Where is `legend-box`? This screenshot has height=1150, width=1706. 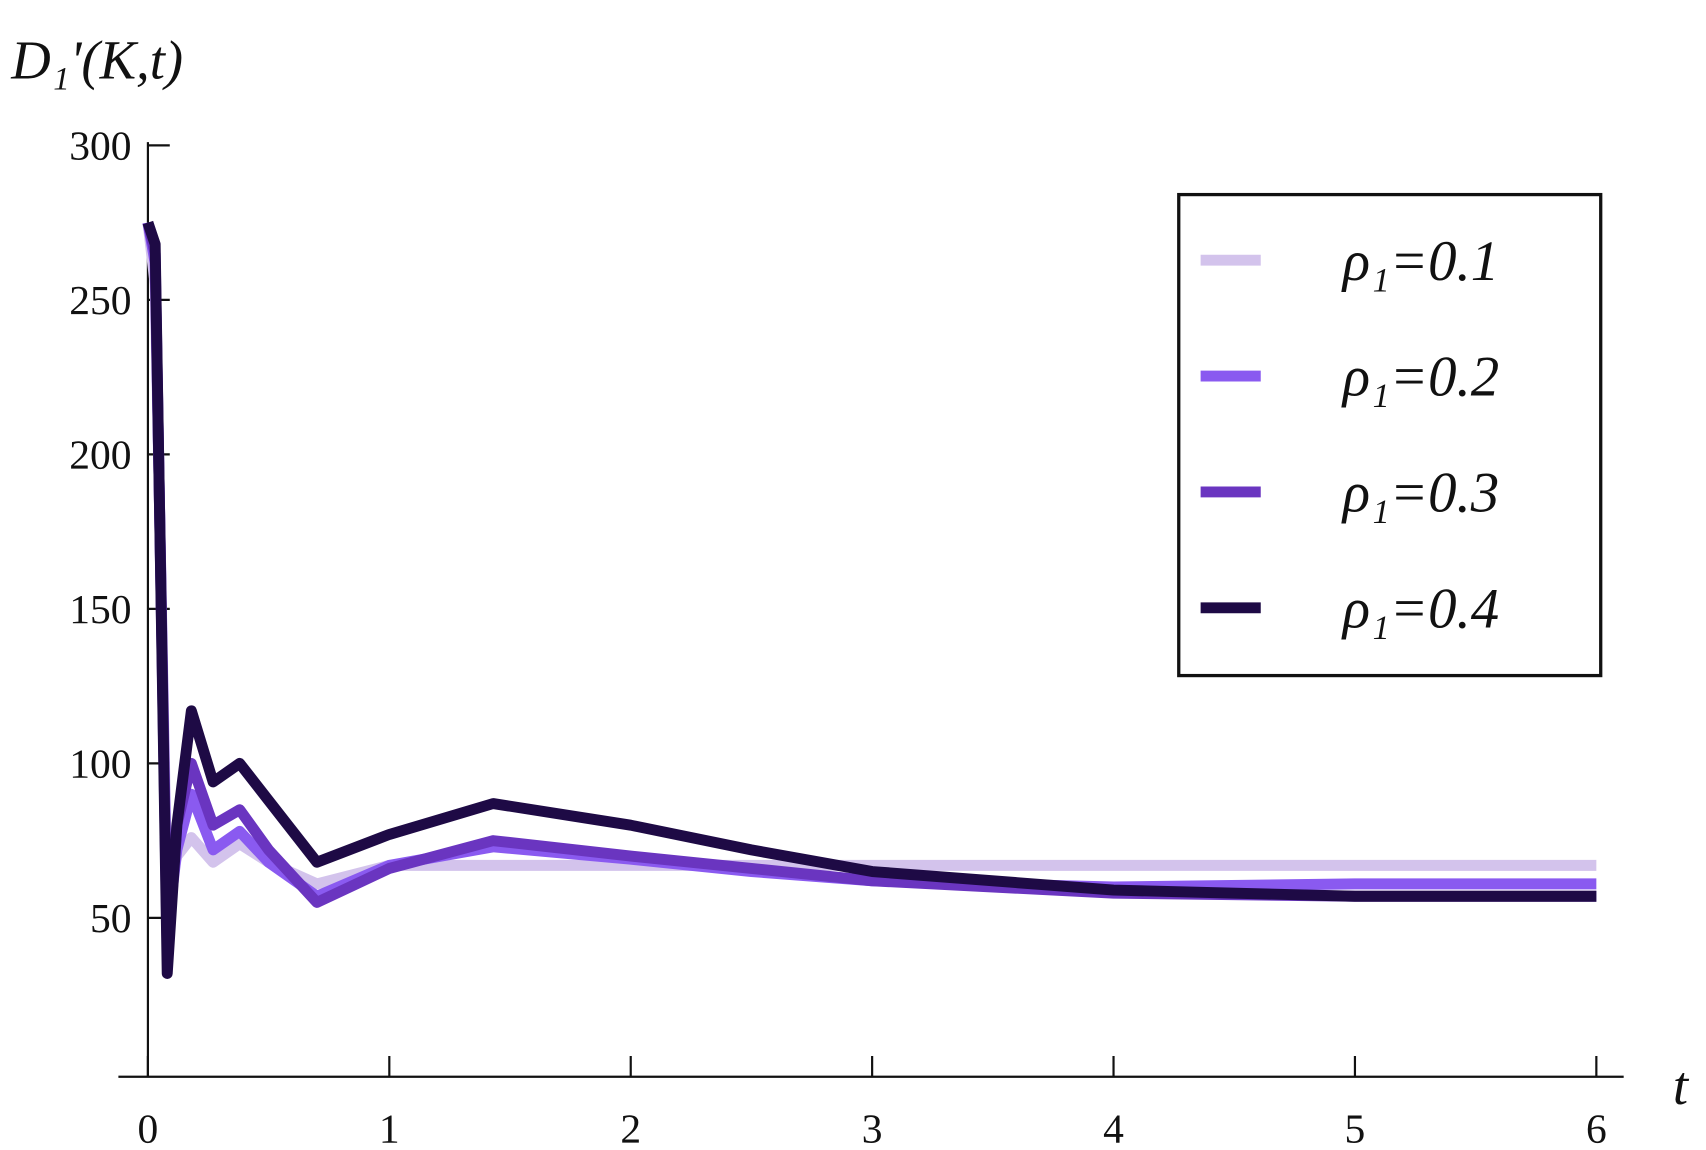
legend-box is located at coordinates (1390, 435).